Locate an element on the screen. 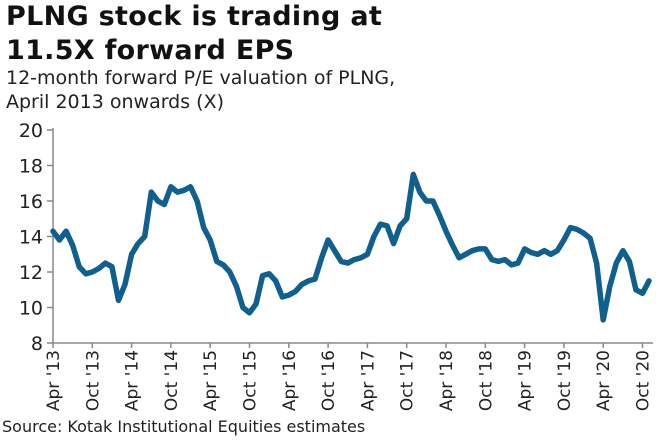  y-tick-label: 8 is located at coordinates (37, 344).